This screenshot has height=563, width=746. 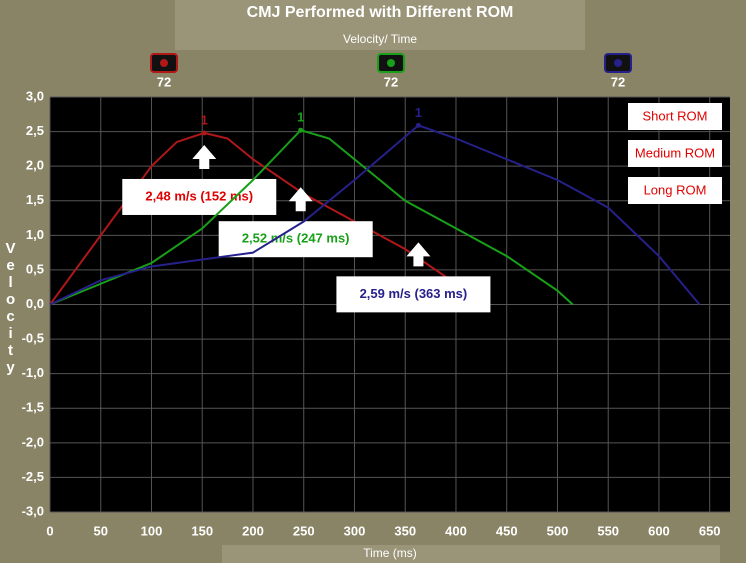 I want to click on annotation: 2,48 m/s (152 ms), so click(x=199, y=195).